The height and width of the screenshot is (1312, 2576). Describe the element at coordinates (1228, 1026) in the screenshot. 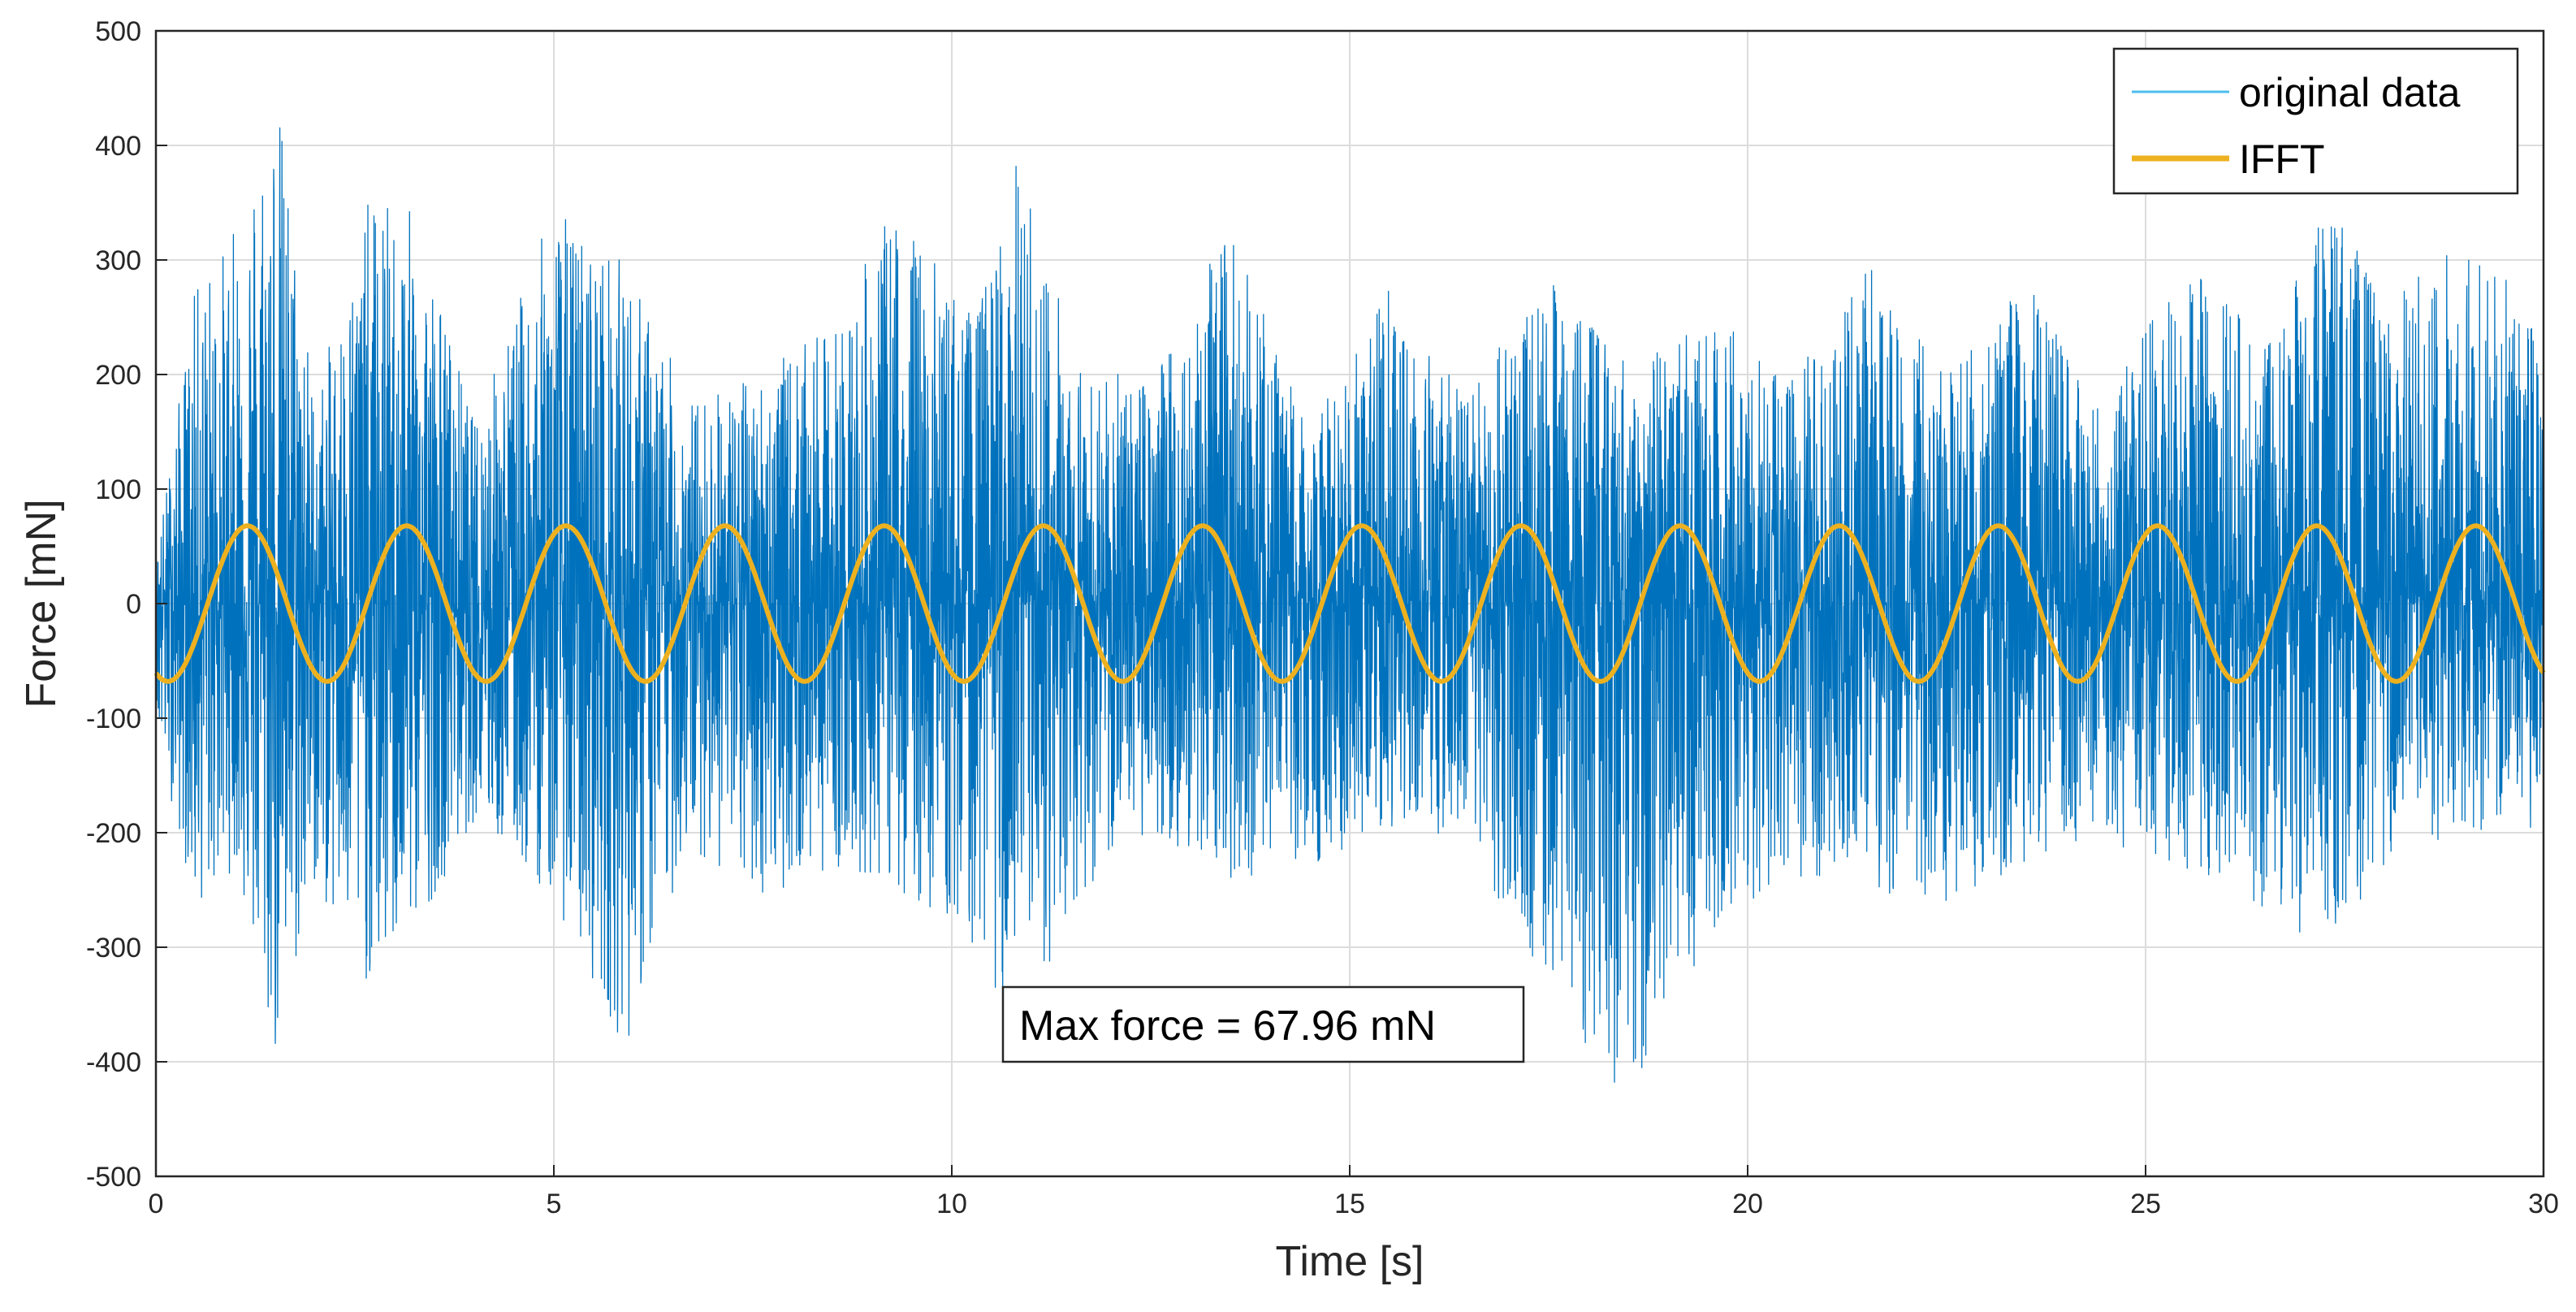

I see `annotation-text: Max force = 67.96 mN` at that location.